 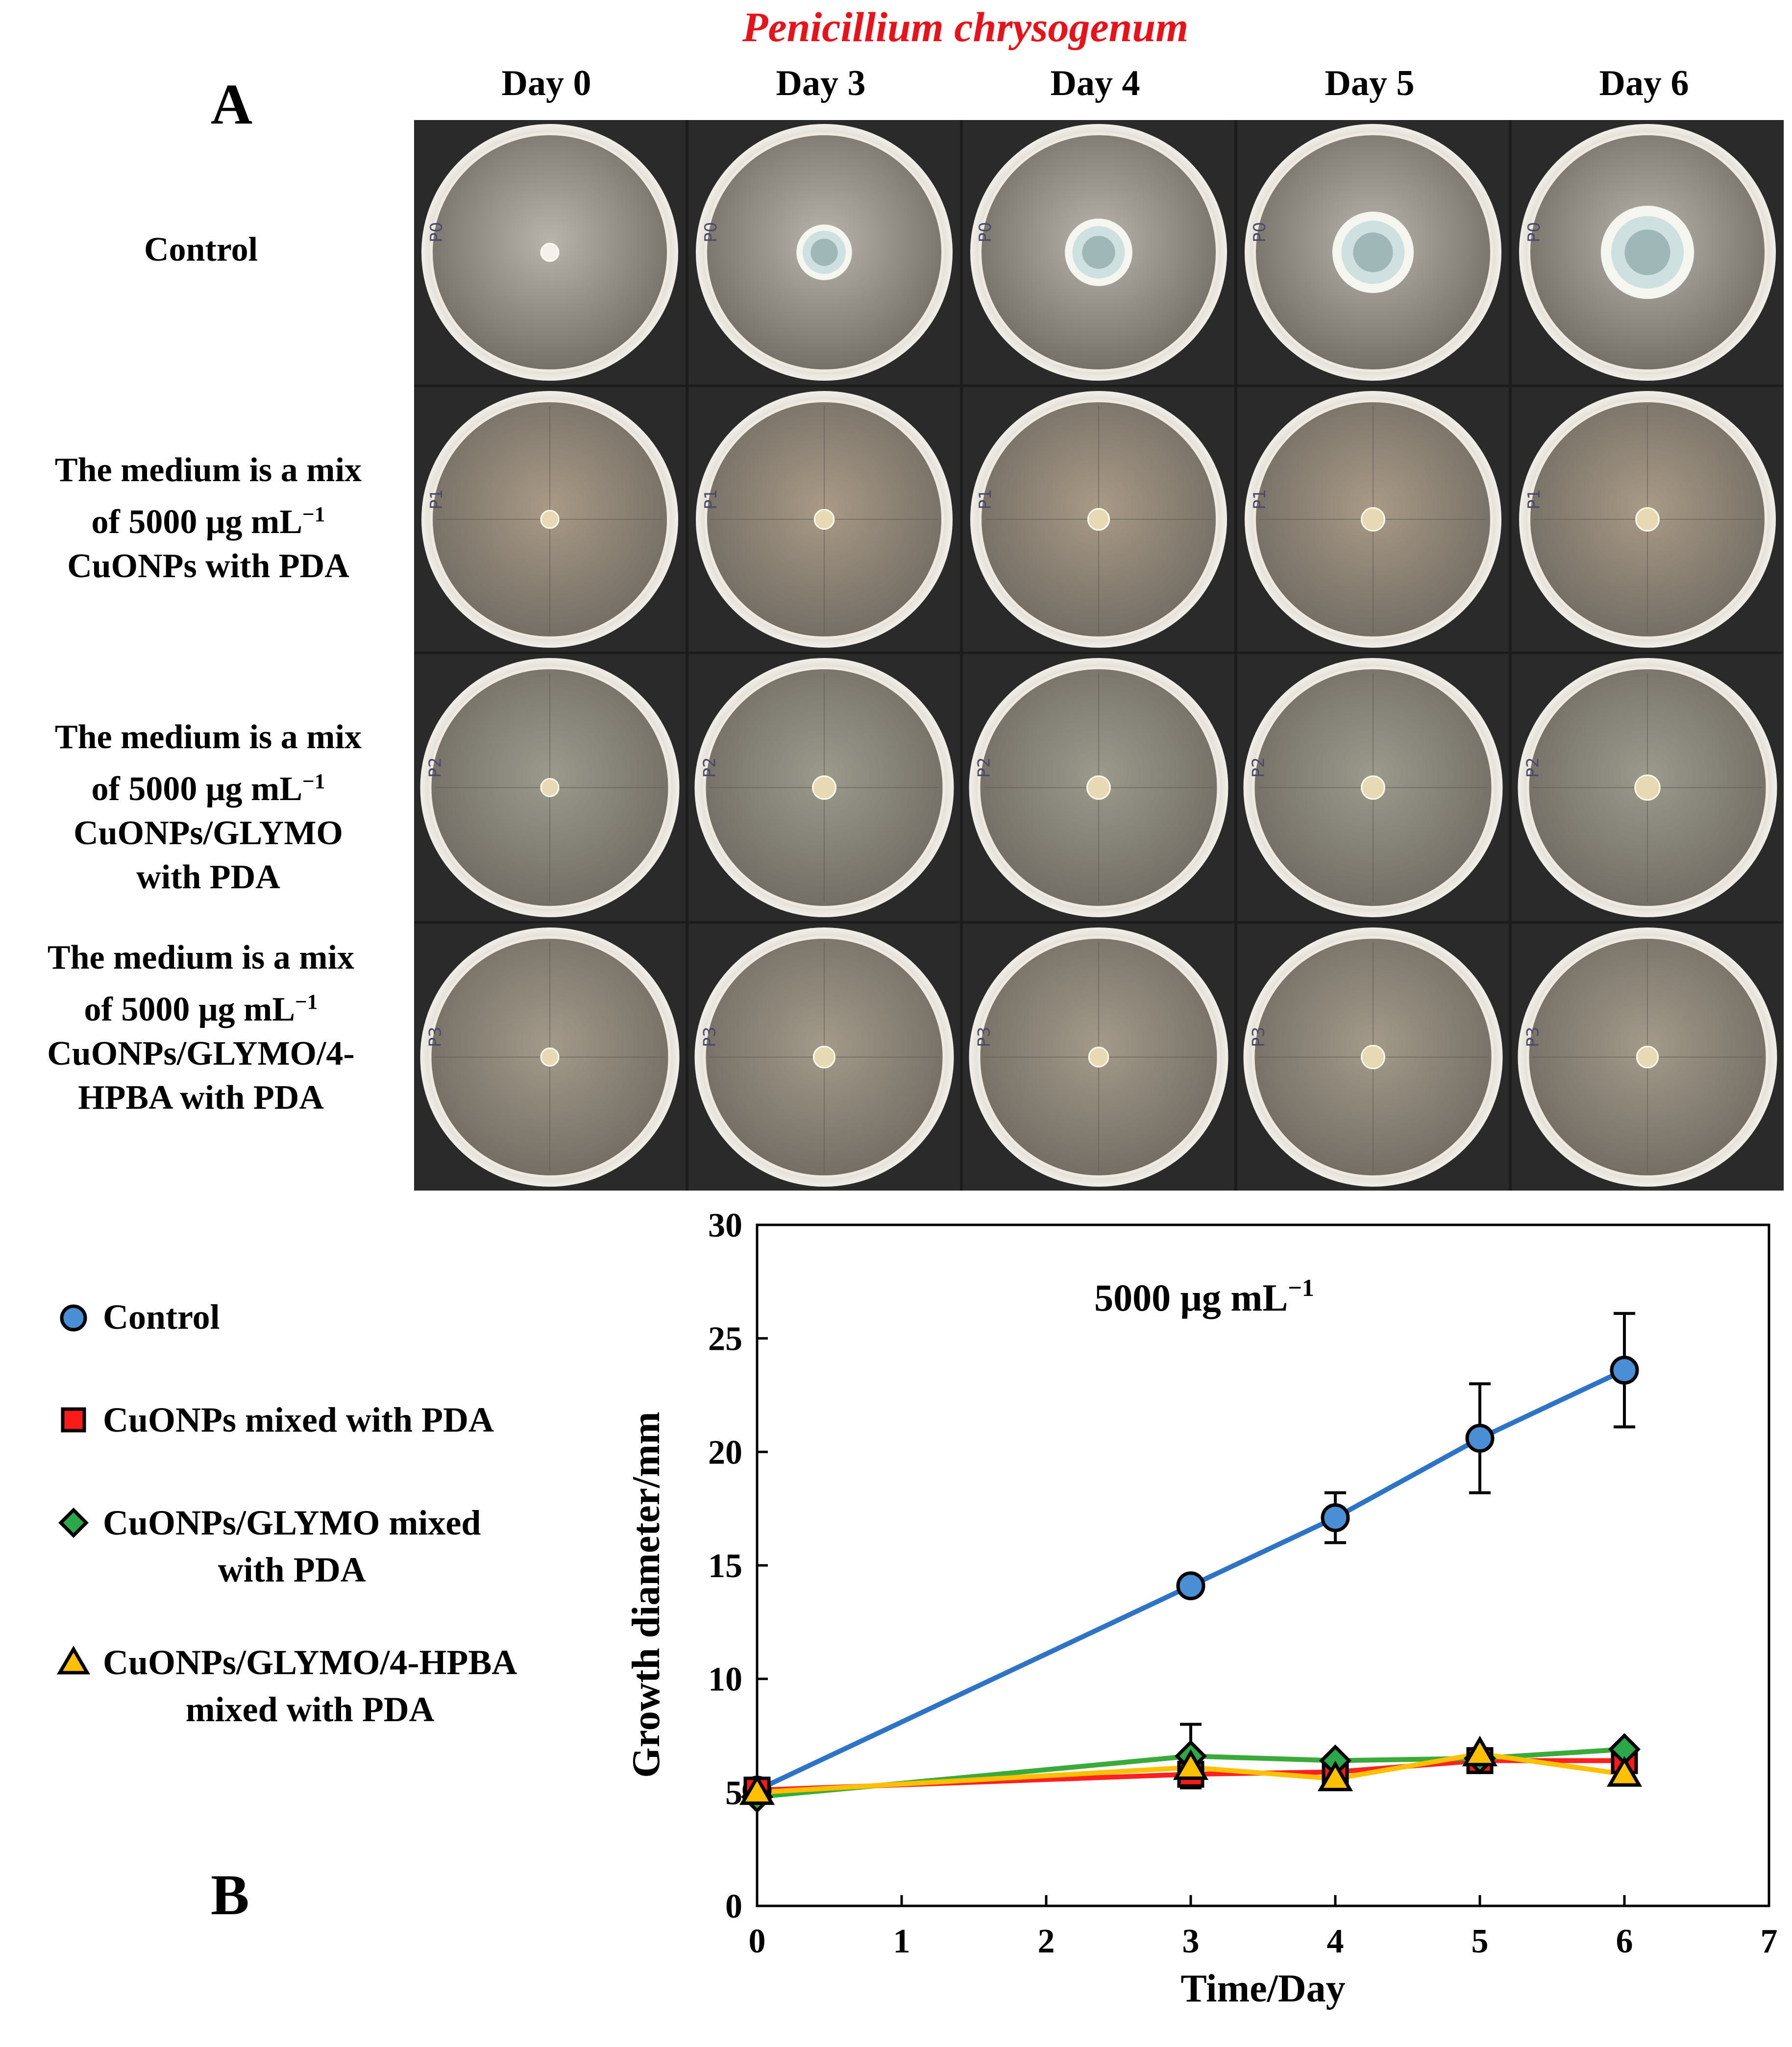 I want to click on legend-item-cuonps-glymo: CuONPs/GLYMO mixed with PDA, so click(x=292, y=1546).